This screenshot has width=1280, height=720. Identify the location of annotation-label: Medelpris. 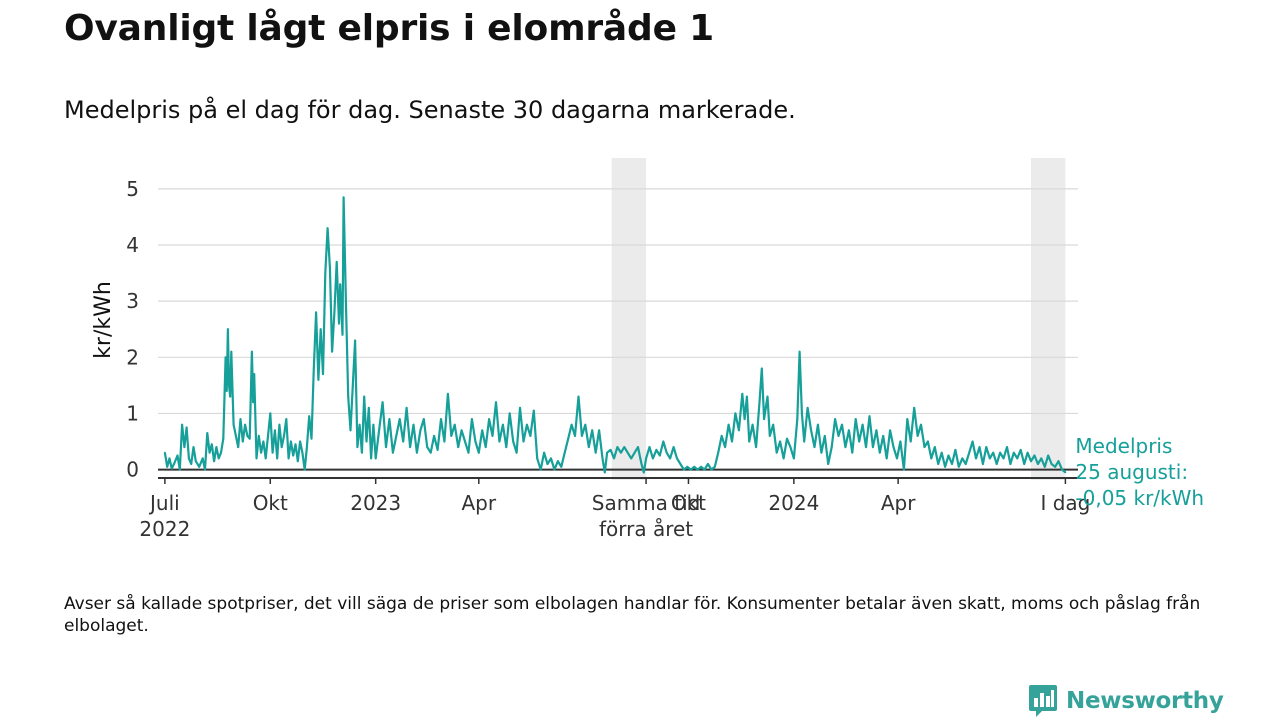
(1123, 446).